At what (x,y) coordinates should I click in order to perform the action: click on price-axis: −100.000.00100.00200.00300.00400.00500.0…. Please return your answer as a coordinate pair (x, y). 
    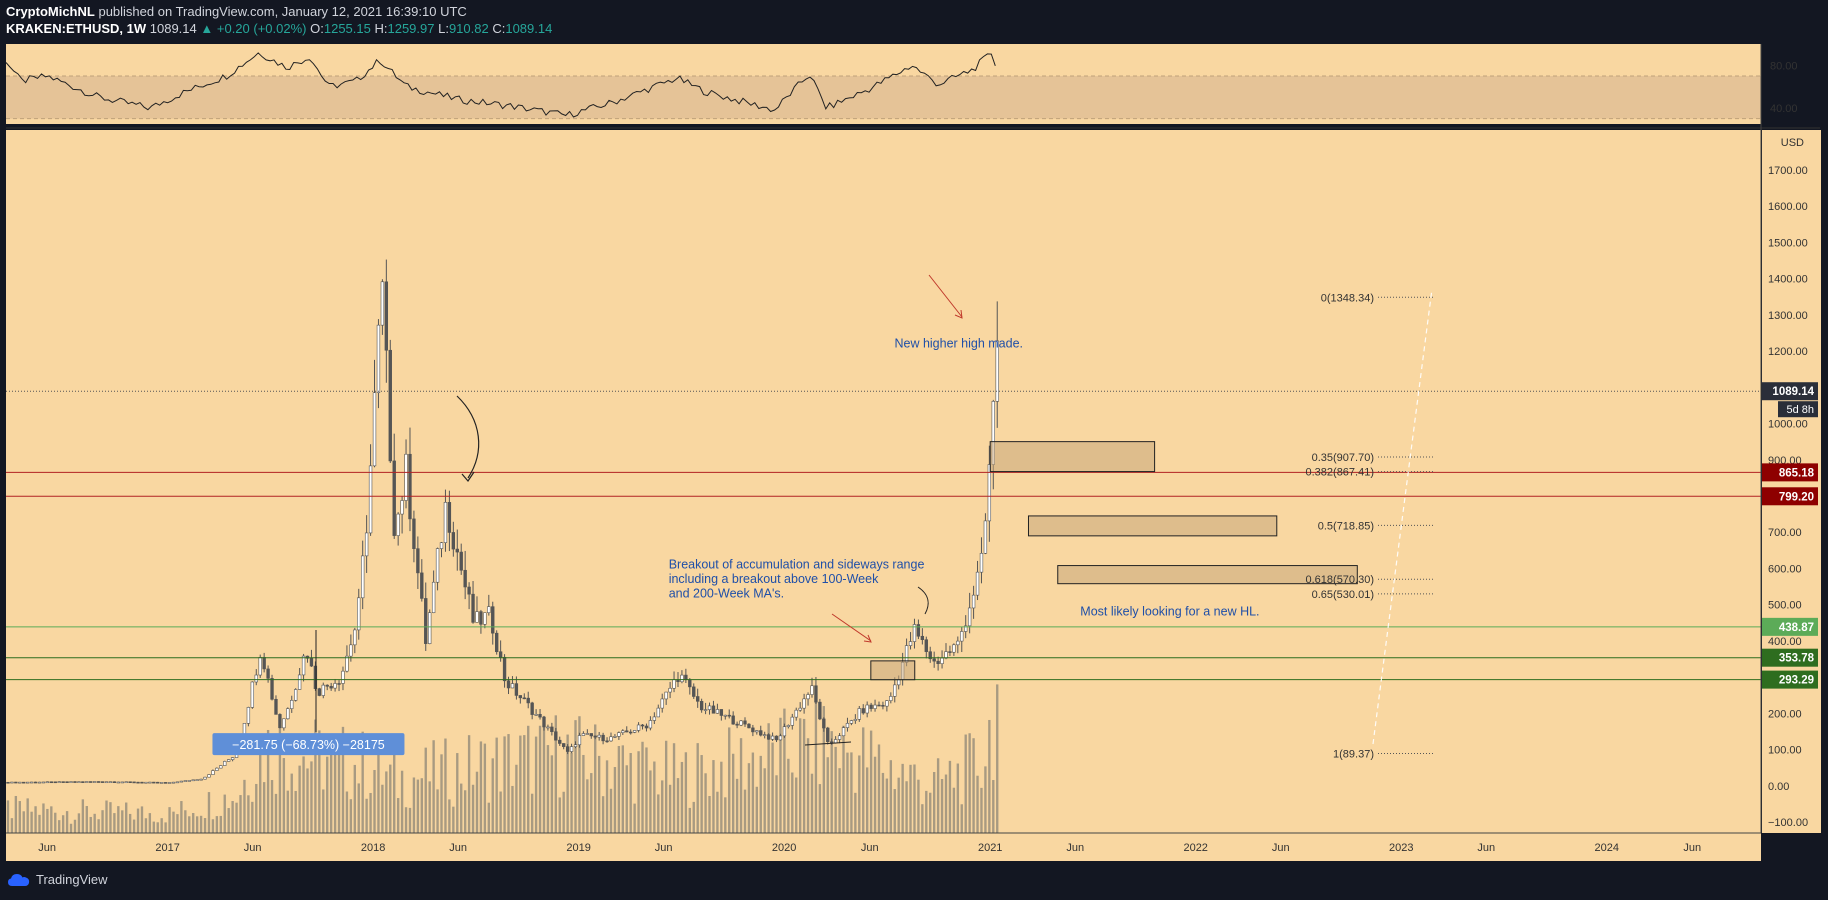
    Looking at the image, I should click on (1791, 481).